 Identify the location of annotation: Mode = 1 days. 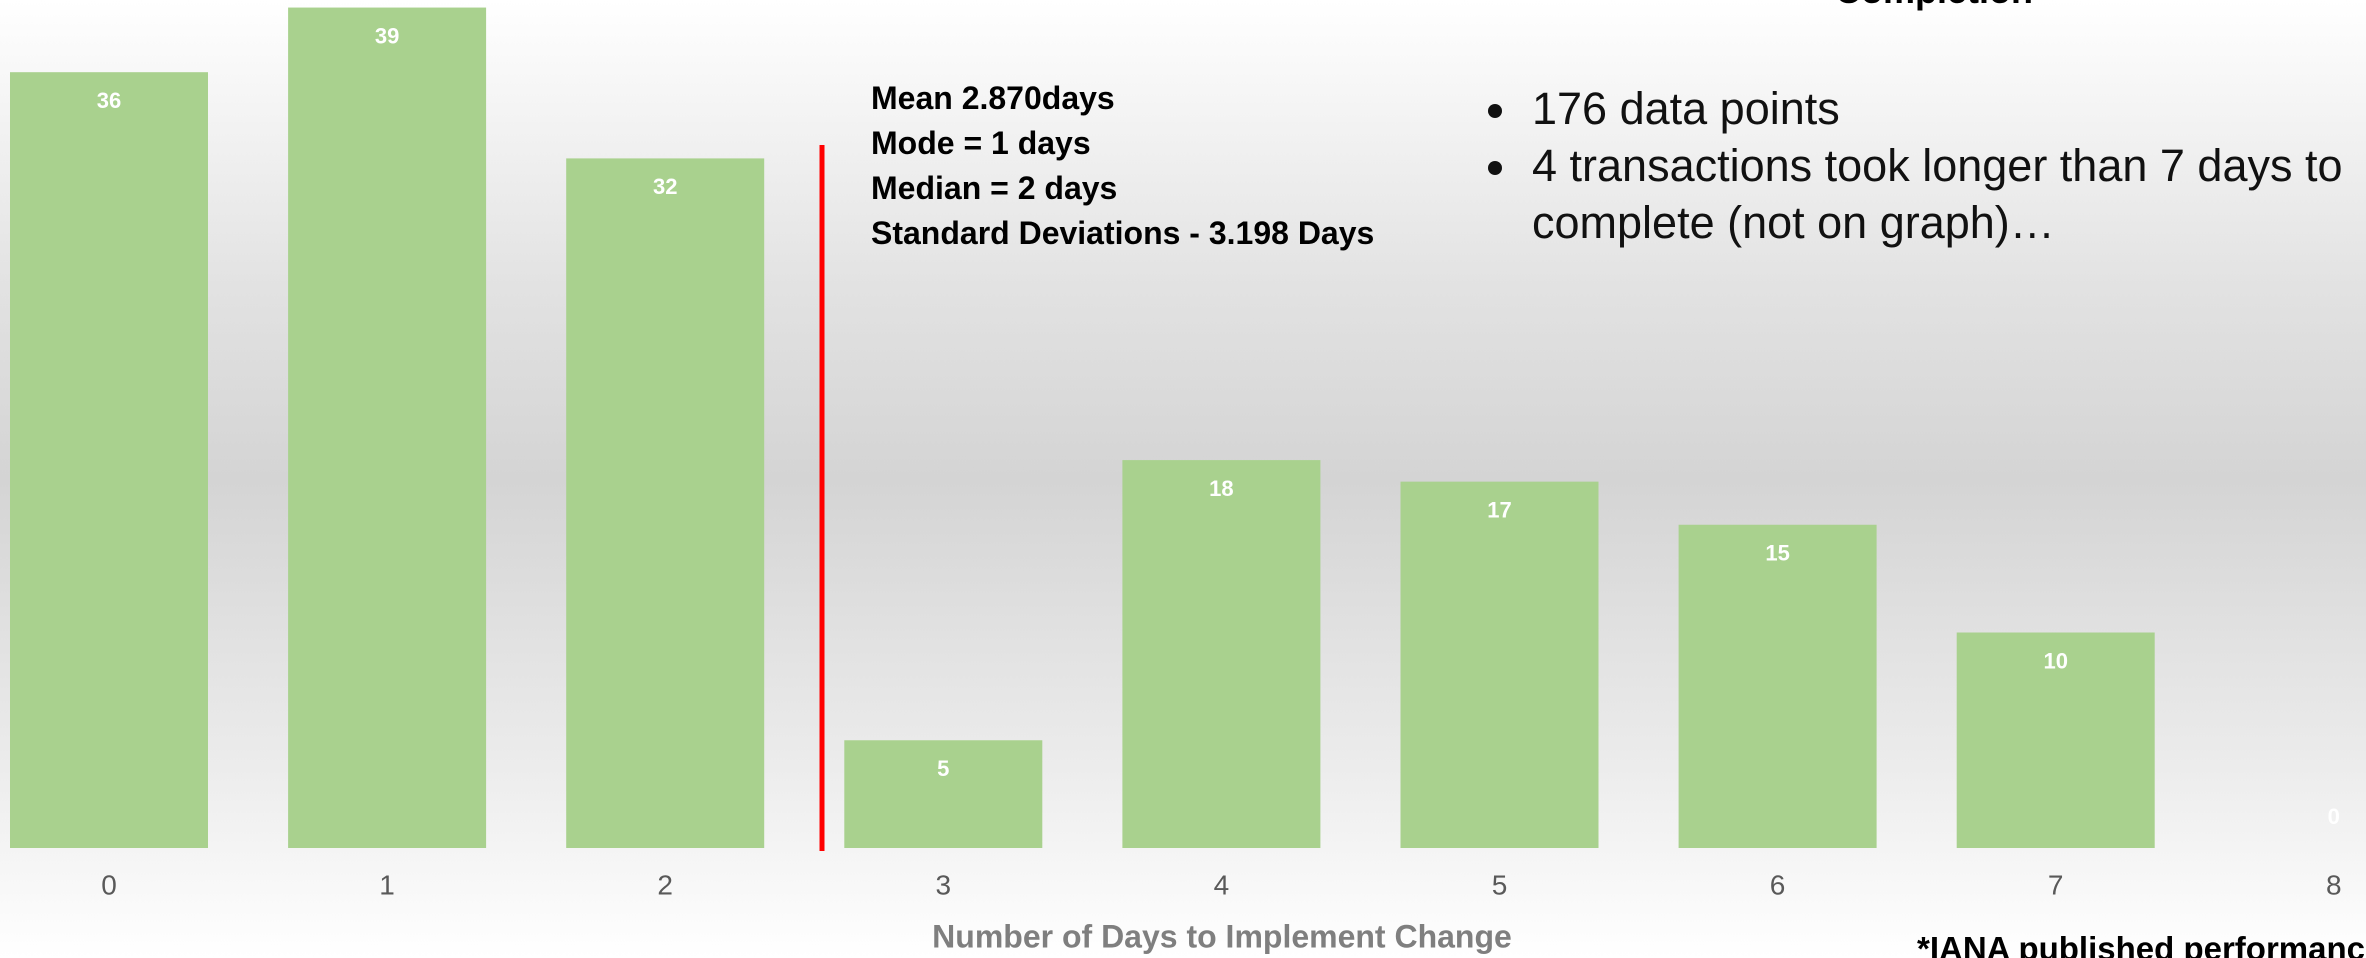
(981, 143).